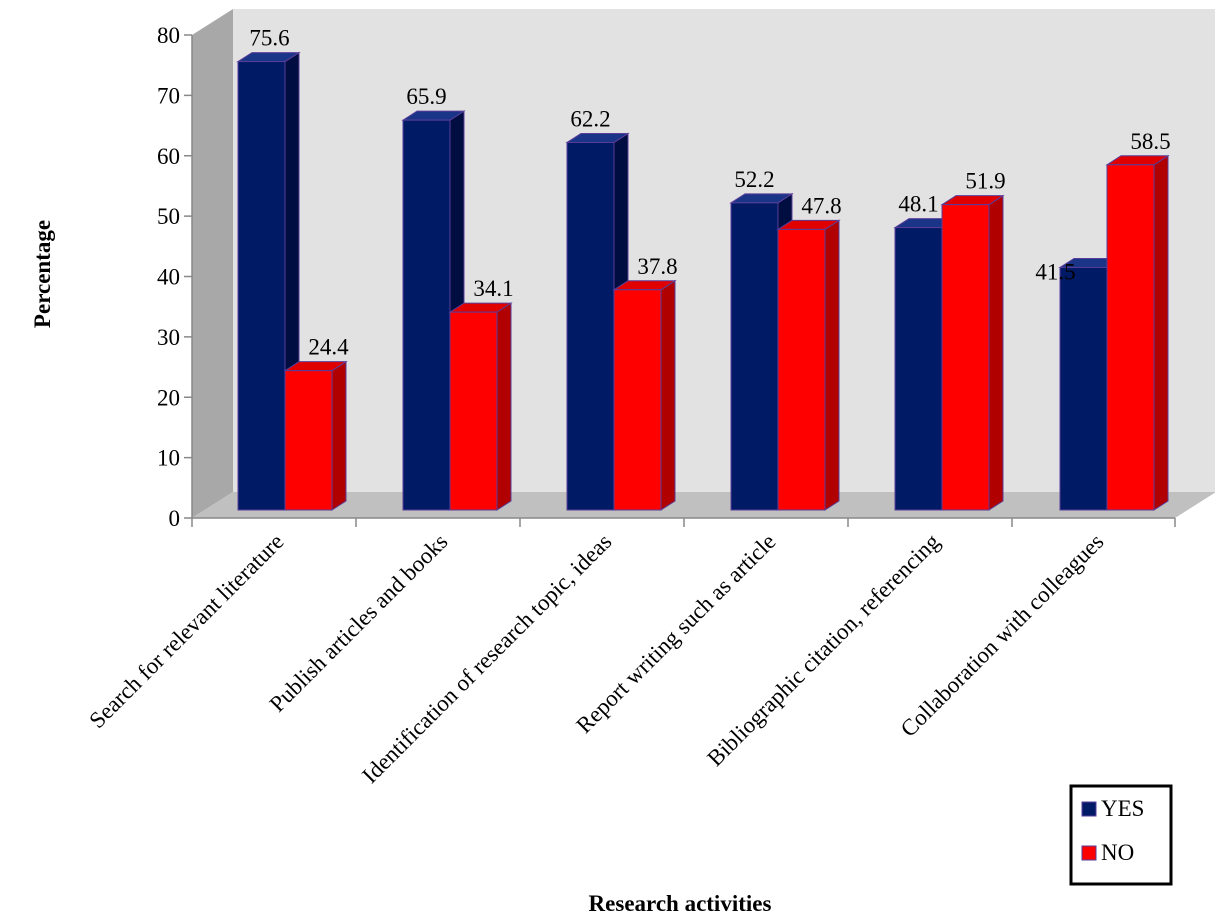 This screenshot has width=1215, height=920. Describe the element at coordinates (1055, 271) in the screenshot. I see `value-label: 41.5` at that location.